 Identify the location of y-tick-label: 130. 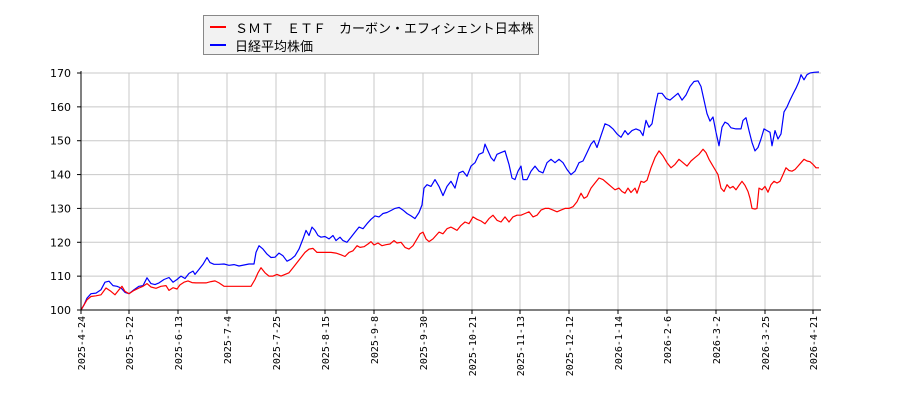
(60, 208).